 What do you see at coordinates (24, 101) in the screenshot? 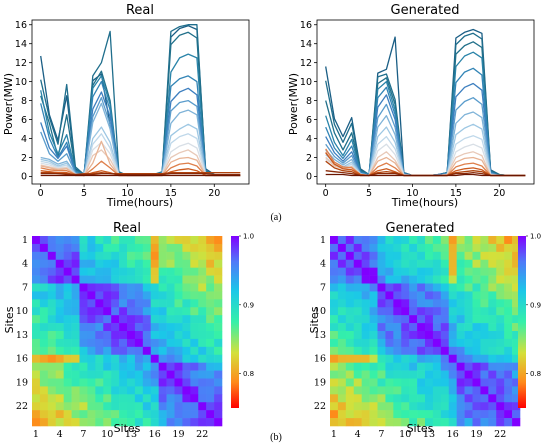
I see `y-tick-label: 8` at bounding box center [24, 101].